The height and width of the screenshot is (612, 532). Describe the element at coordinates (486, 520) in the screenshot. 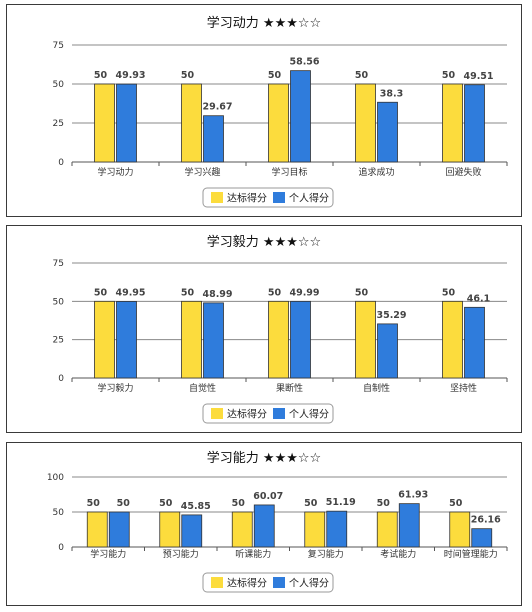

I see `data-label: 26.16` at that location.